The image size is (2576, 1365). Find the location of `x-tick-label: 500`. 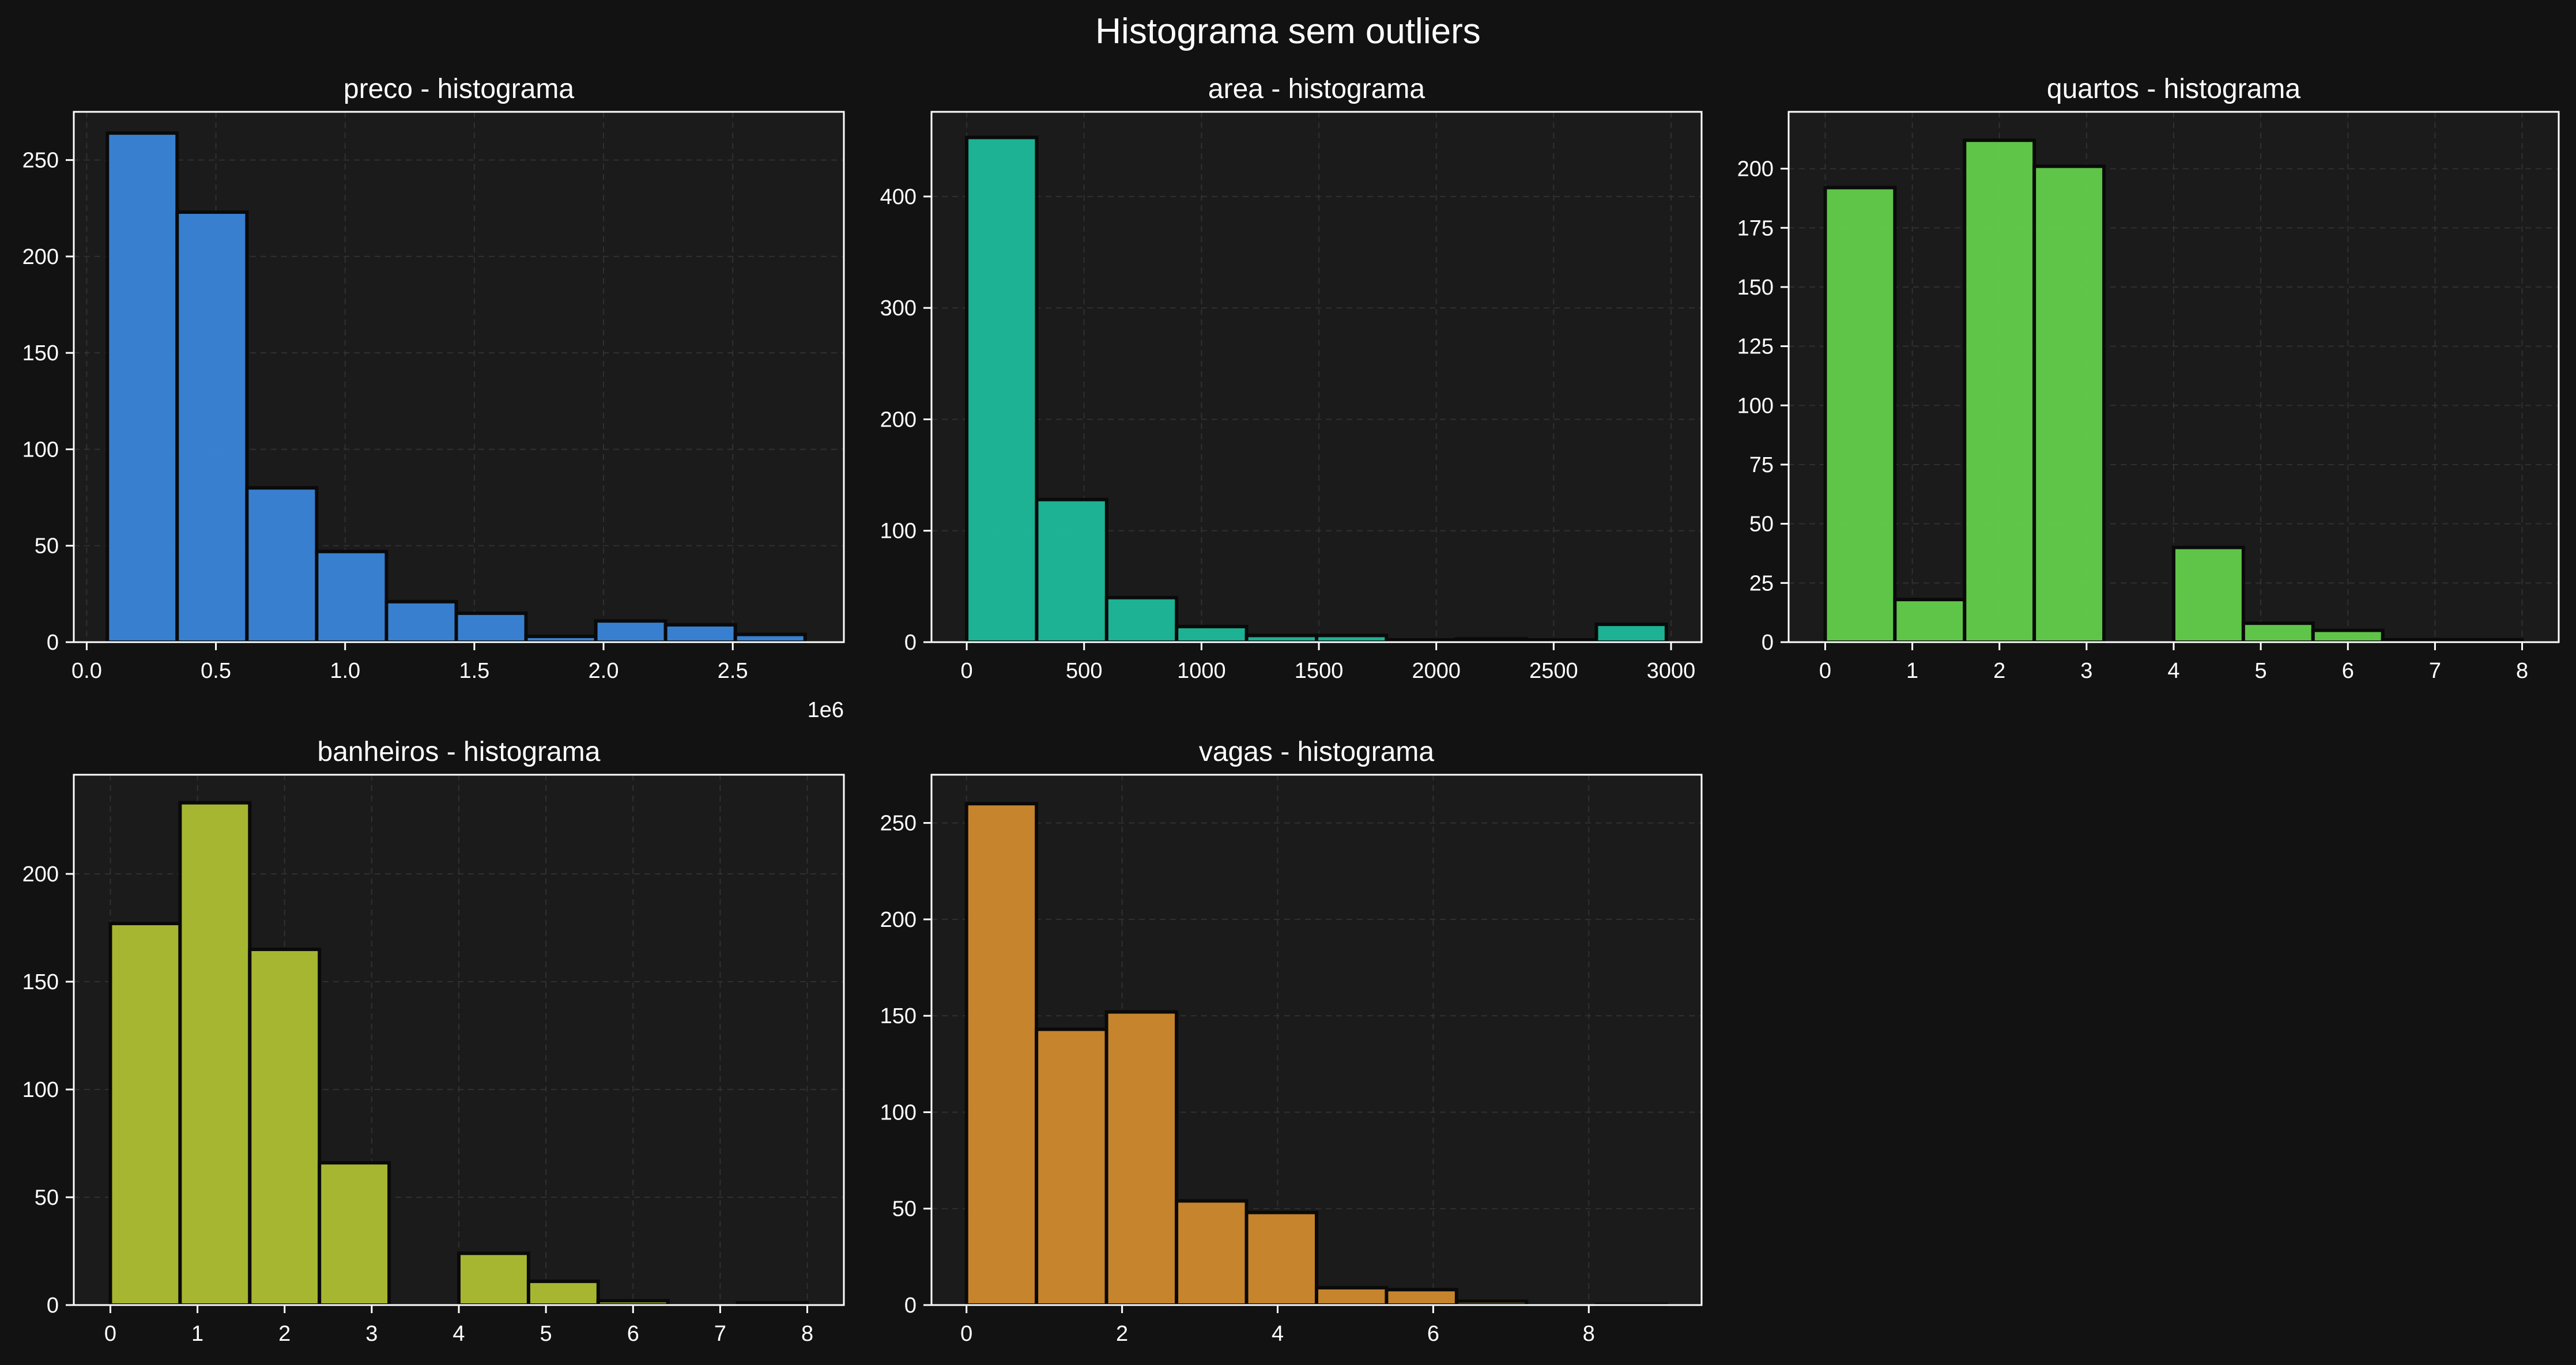

x-tick-label: 500 is located at coordinates (1084, 671).